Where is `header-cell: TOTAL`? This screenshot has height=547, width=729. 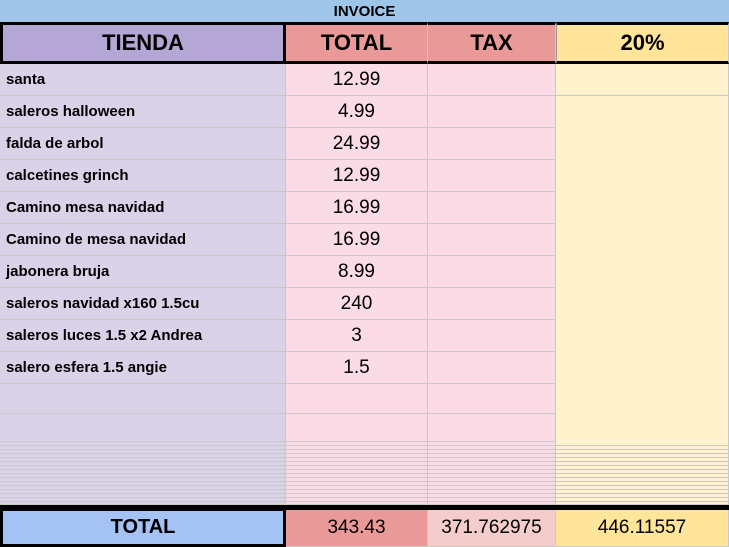 header-cell: TOTAL is located at coordinates (357, 43).